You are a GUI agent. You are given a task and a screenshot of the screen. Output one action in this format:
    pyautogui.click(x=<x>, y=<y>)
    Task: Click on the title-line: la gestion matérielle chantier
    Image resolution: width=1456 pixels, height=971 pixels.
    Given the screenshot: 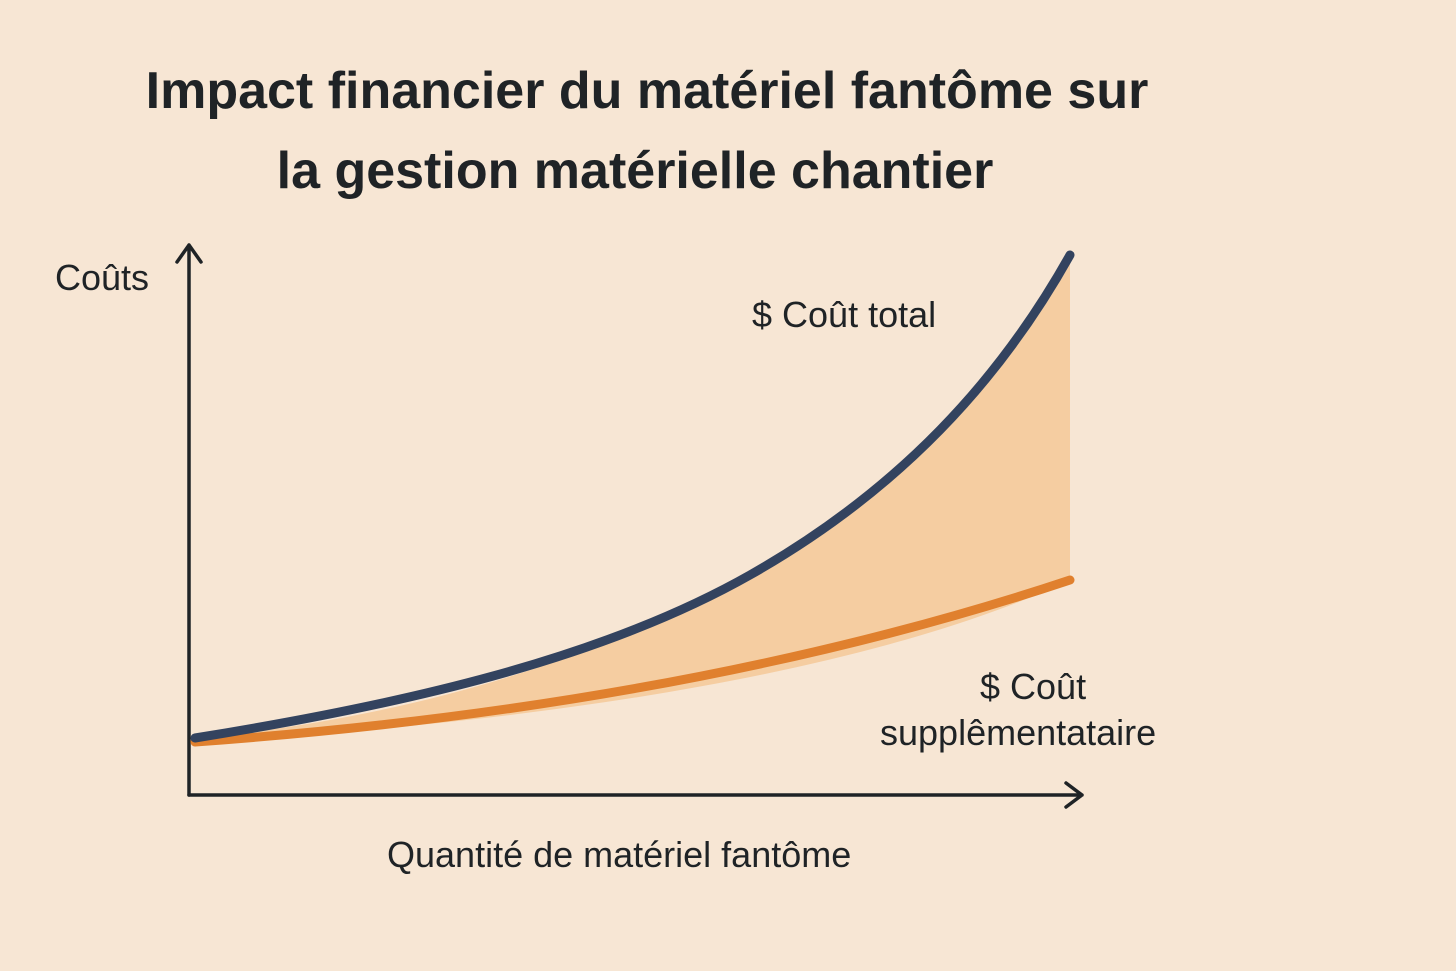 What is the action you would take?
    pyautogui.click(x=635, y=171)
    